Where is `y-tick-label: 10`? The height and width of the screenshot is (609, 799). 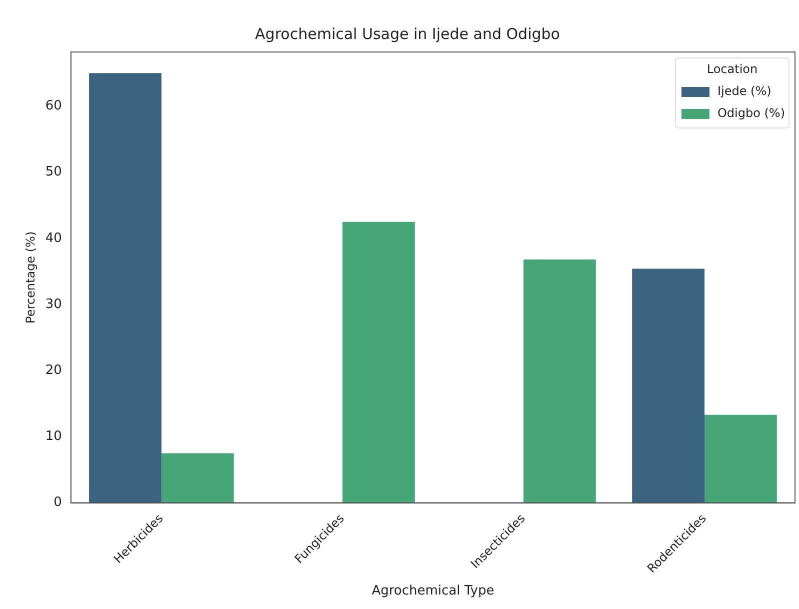 y-tick-label: 10 is located at coordinates (53, 436).